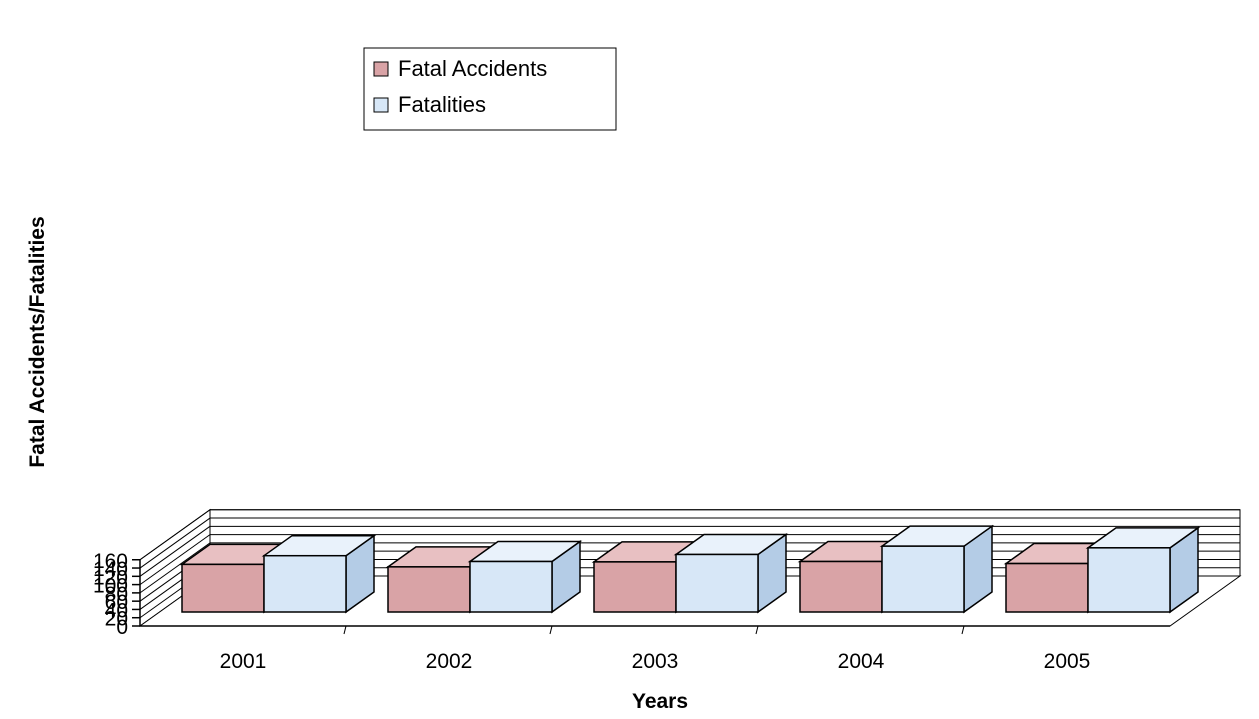 The image size is (1259, 719). I want to click on bar-fatalities-2004, so click(937, 569).